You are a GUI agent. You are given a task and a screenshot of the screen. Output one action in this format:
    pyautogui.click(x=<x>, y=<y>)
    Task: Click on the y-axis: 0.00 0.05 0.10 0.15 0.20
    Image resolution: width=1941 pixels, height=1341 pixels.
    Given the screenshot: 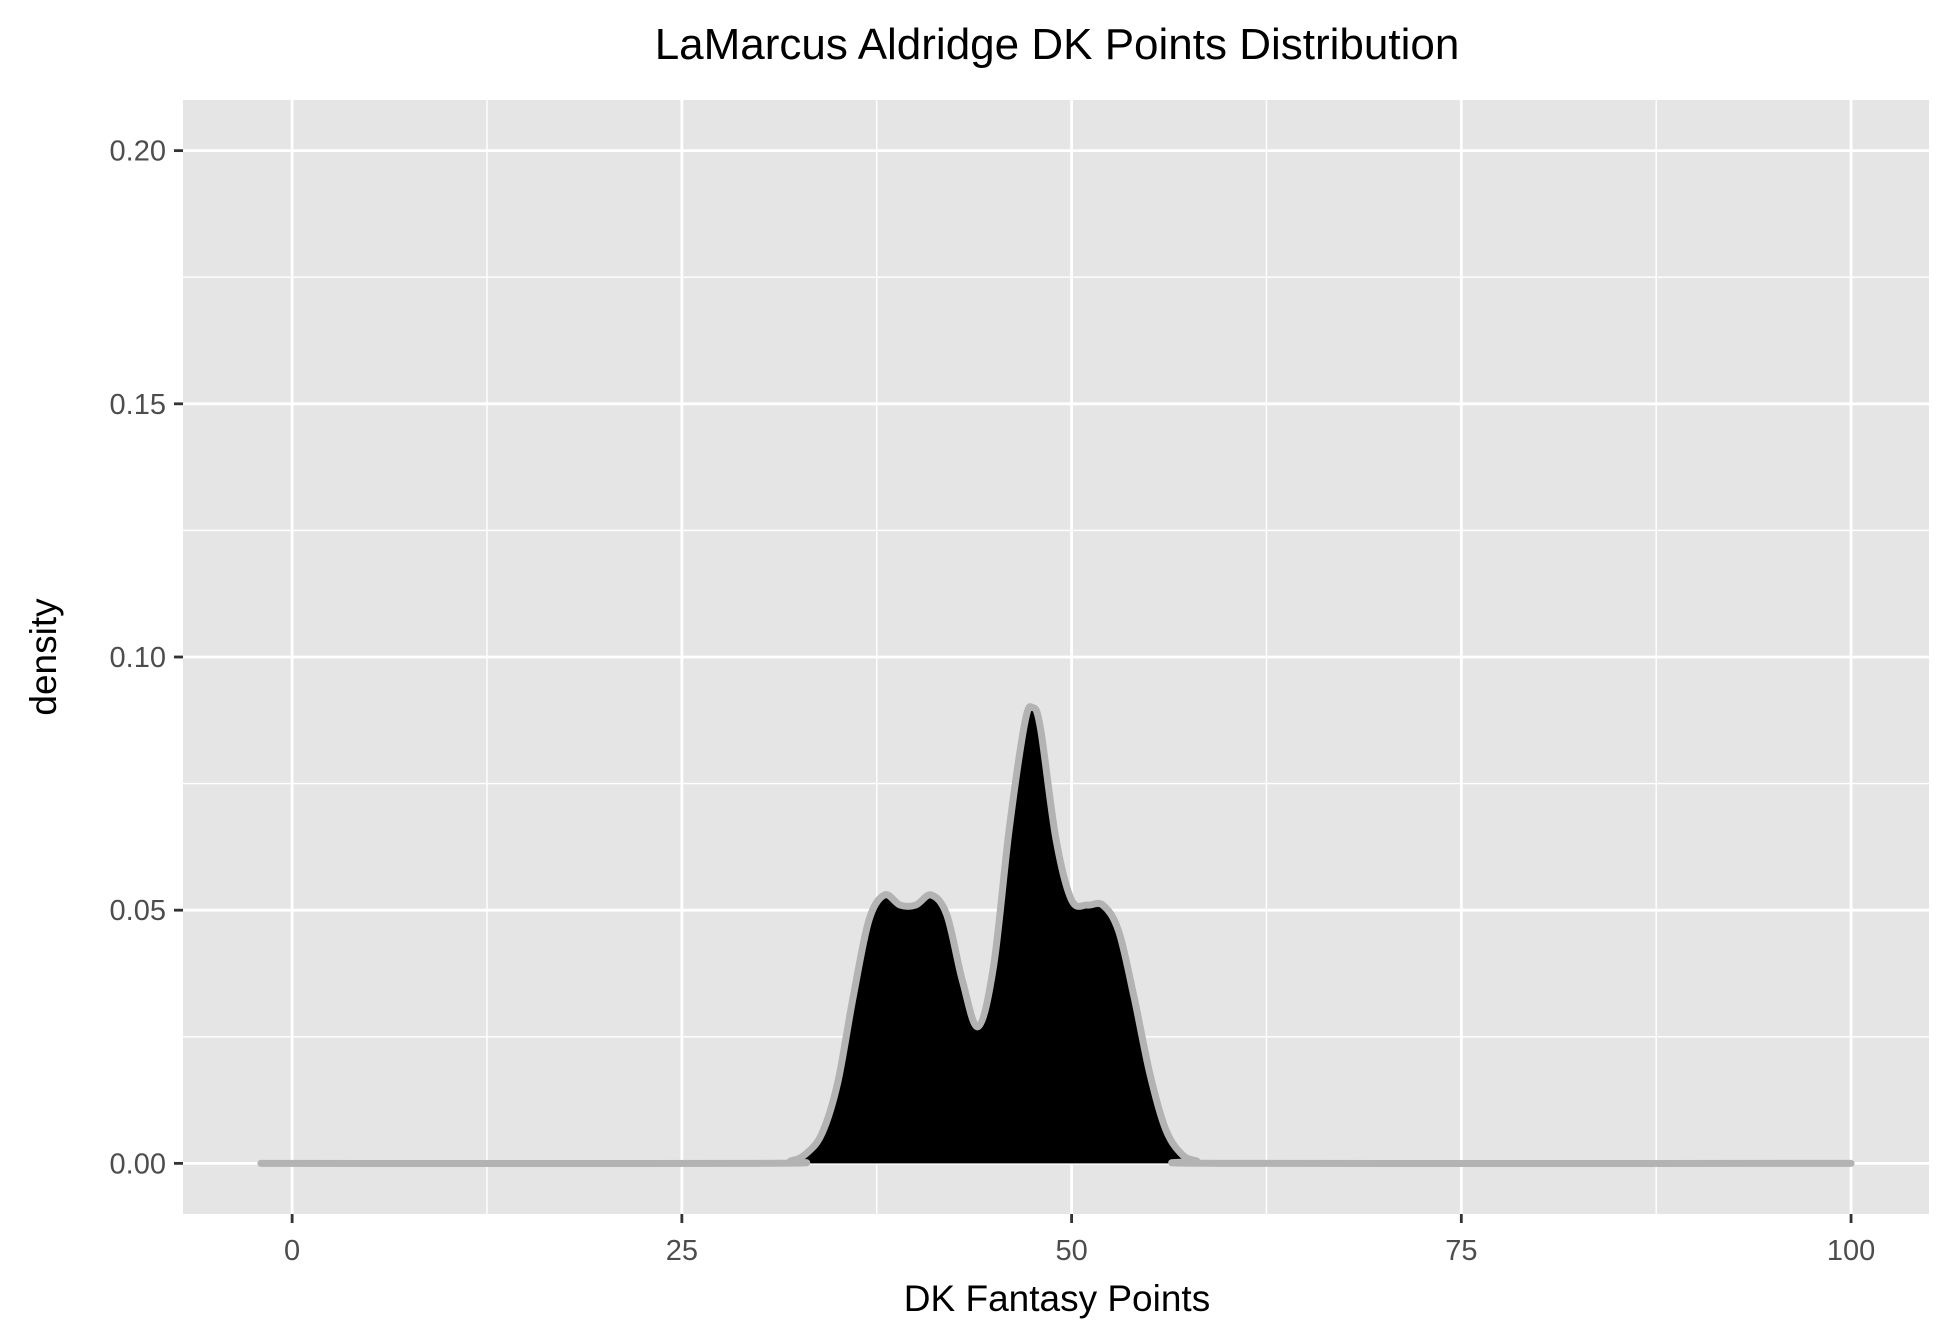 What is the action you would take?
    pyautogui.click(x=146, y=658)
    